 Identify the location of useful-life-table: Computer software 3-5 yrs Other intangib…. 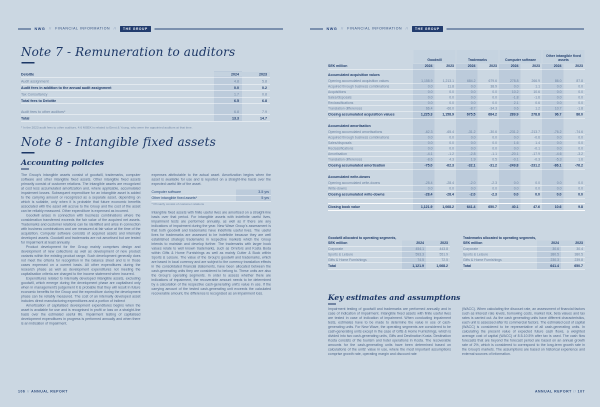
(211, 195).